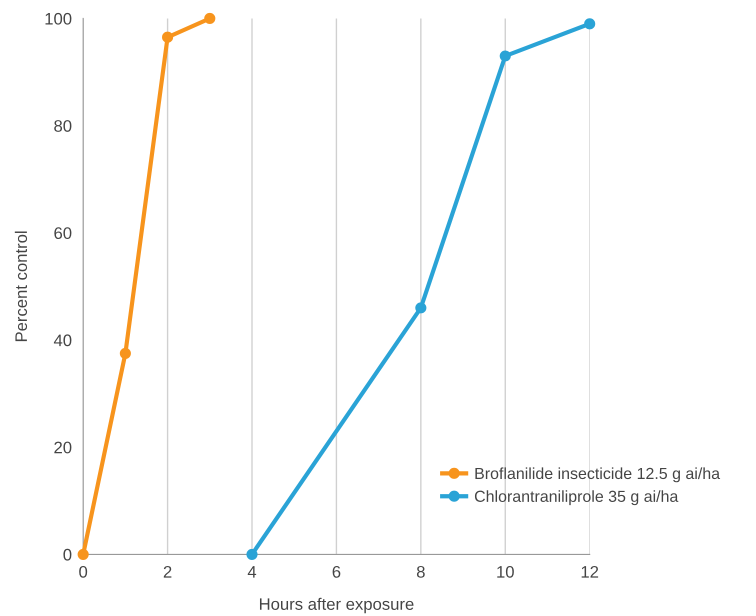  Describe the element at coordinates (252, 572) in the screenshot. I see `x-tick-label: 4` at that location.